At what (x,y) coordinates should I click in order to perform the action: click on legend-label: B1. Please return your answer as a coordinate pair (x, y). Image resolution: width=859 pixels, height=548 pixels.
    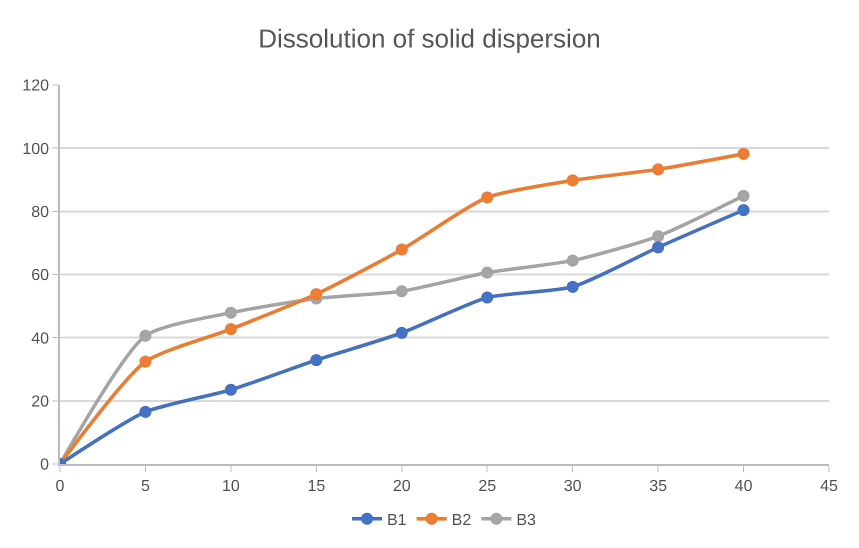
    Looking at the image, I should click on (397, 521).